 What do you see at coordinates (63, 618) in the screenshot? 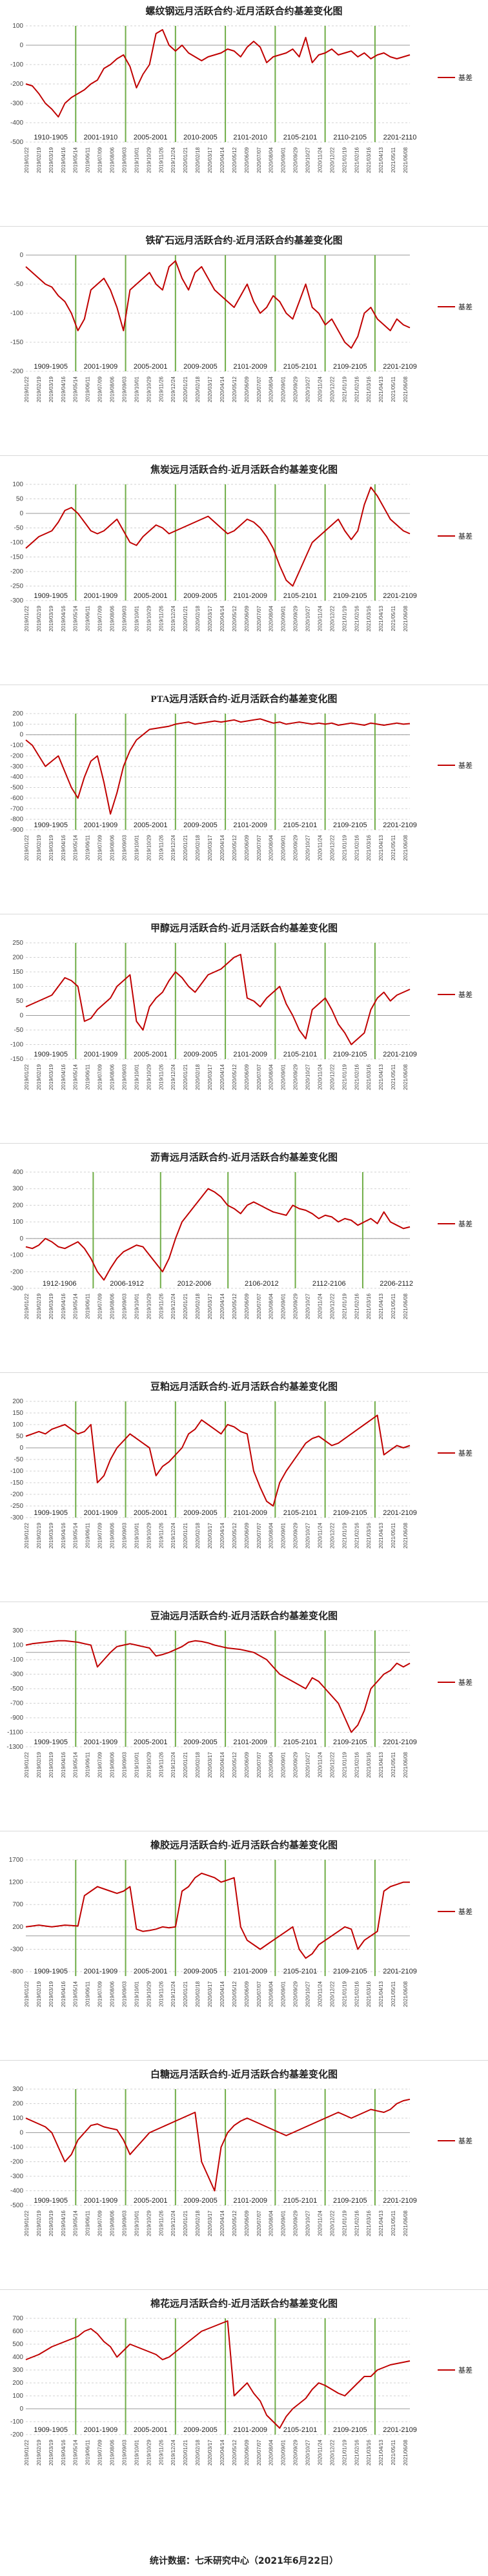
I see `x-tick-label: 2019/04/16` at bounding box center [63, 618].